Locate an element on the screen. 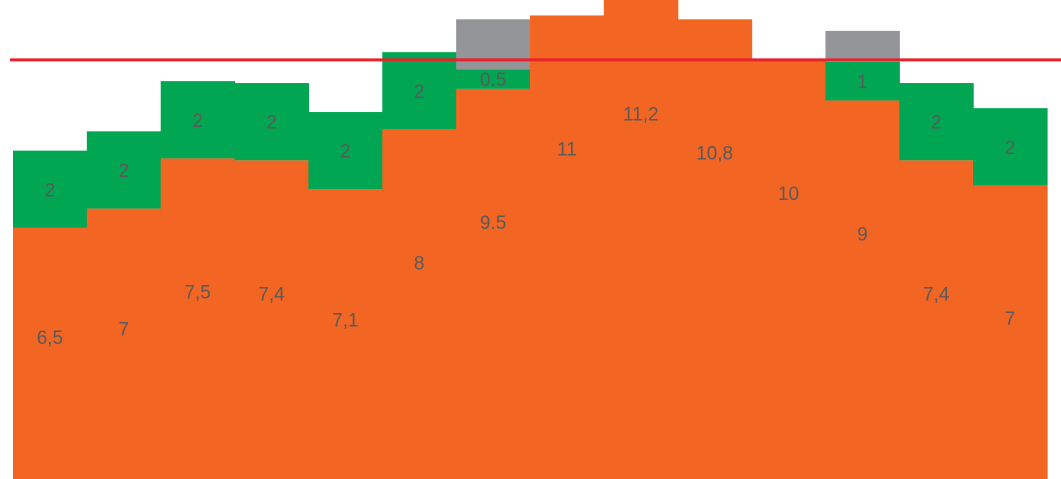  bar-green-label-4: 2 is located at coordinates (345, 152).